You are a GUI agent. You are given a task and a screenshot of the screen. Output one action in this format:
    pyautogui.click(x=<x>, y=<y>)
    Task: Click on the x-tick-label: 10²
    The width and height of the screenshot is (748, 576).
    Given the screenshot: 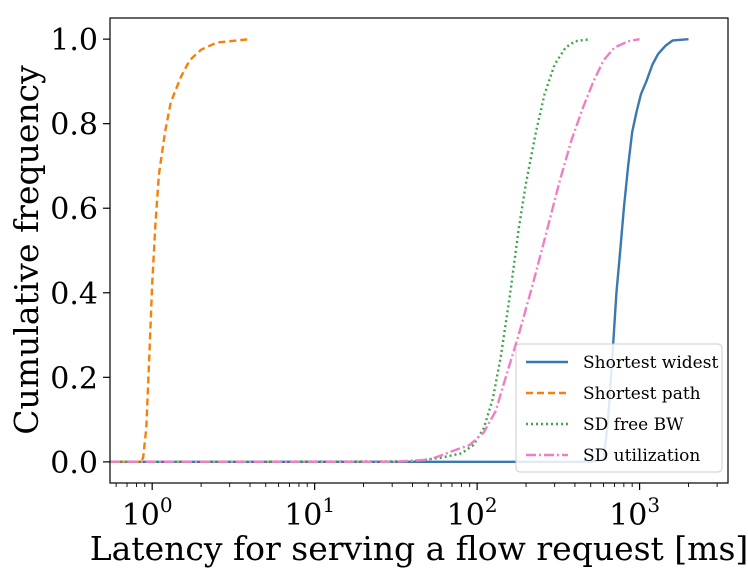 What is the action you would take?
    pyautogui.click(x=472, y=513)
    